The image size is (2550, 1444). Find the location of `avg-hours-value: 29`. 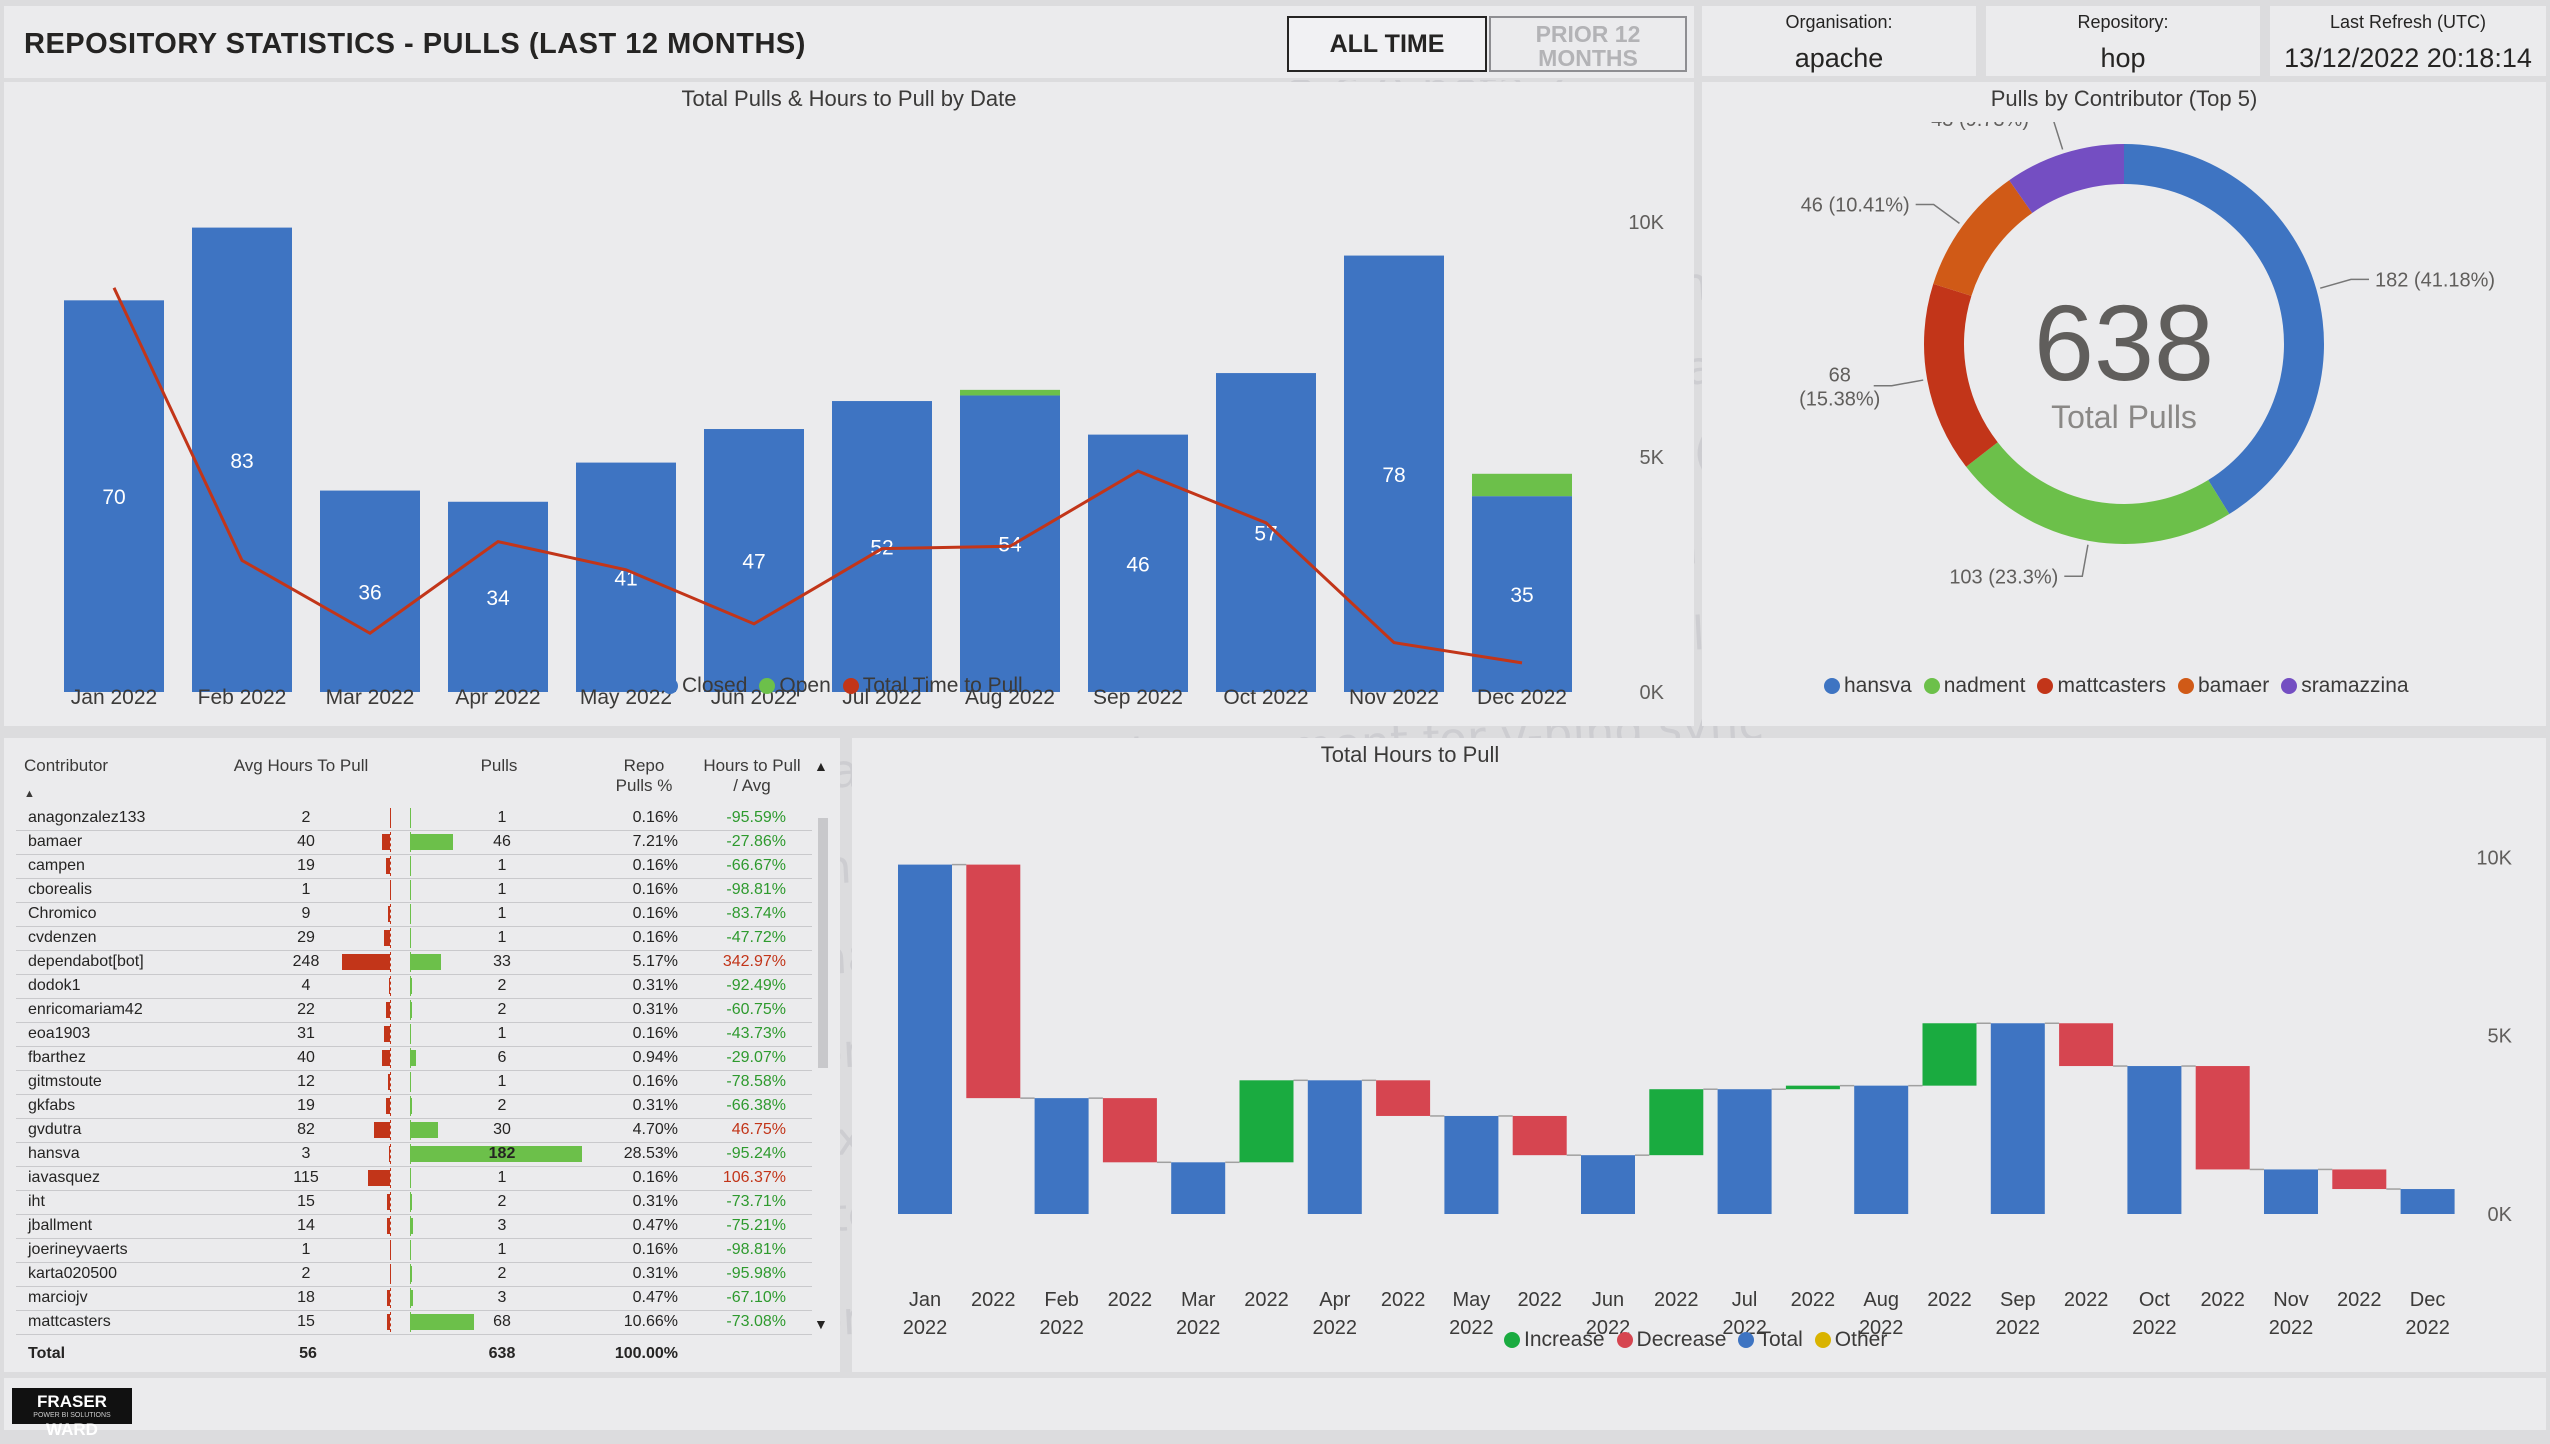

avg-hours-value: 29 is located at coordinates (306, 938).